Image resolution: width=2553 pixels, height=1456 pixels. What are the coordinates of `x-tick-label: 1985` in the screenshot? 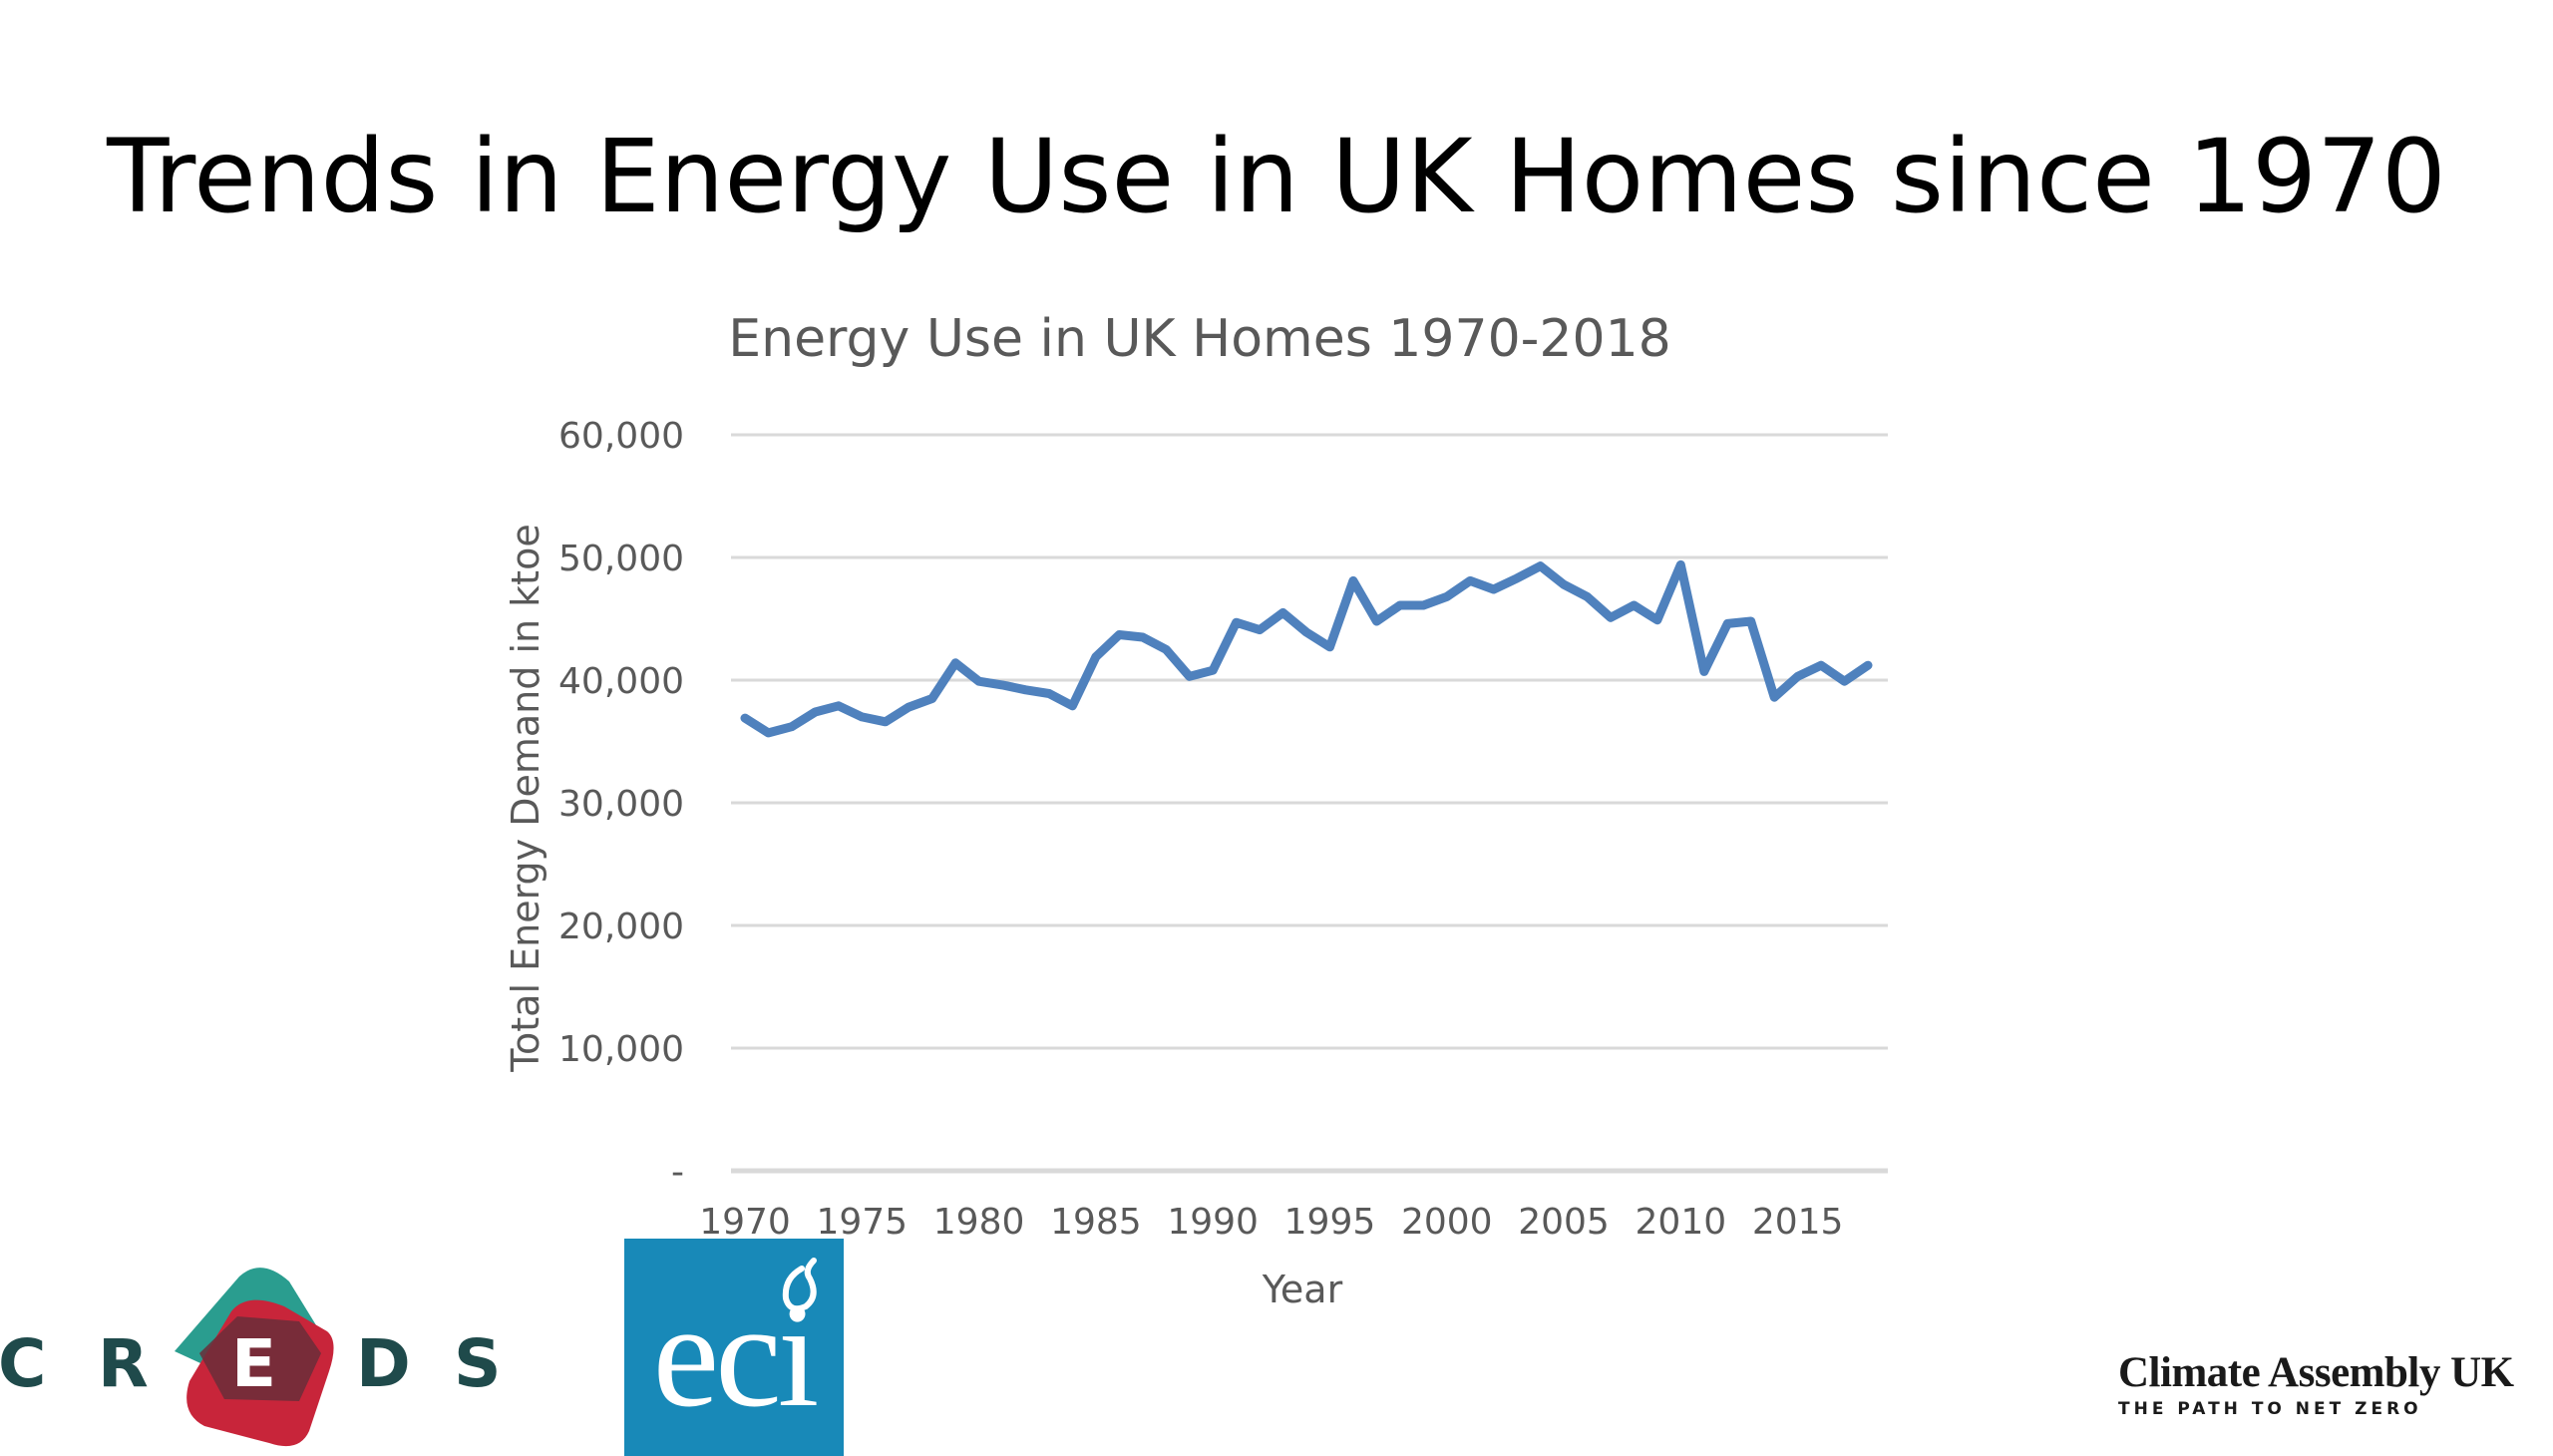 It's located at (1096, 1222).